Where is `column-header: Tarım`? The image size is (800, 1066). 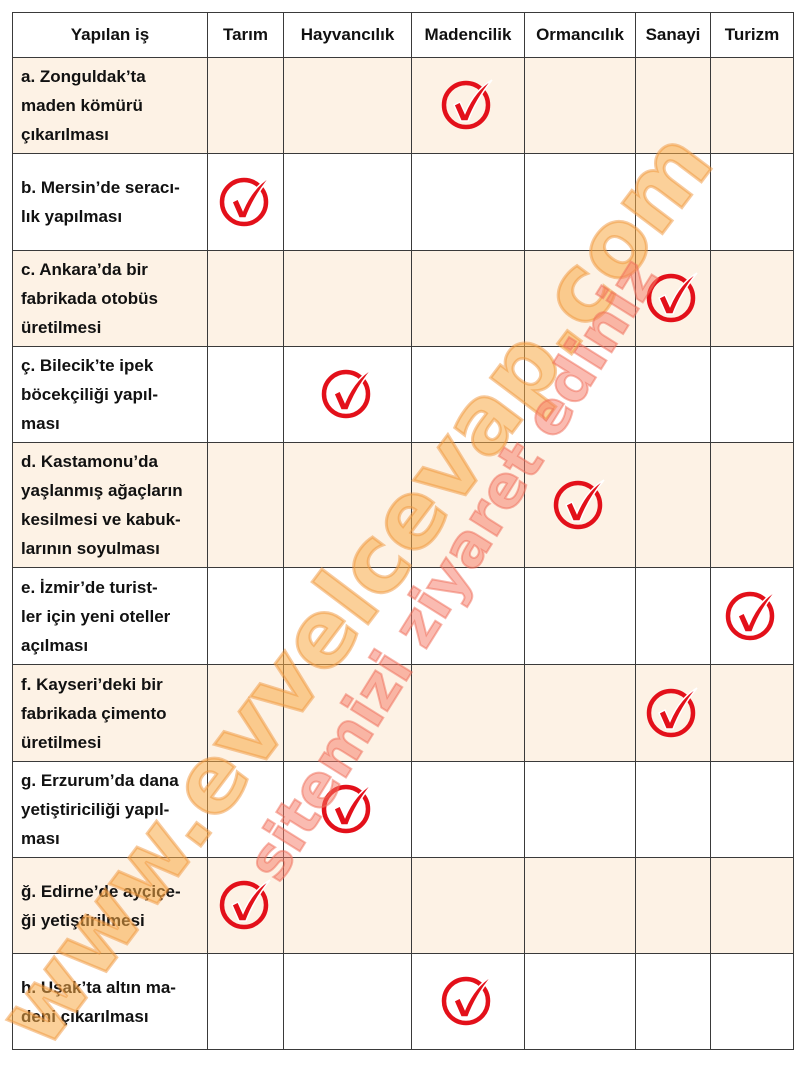 column-header: Tarım is located at coordinates (245, 35).